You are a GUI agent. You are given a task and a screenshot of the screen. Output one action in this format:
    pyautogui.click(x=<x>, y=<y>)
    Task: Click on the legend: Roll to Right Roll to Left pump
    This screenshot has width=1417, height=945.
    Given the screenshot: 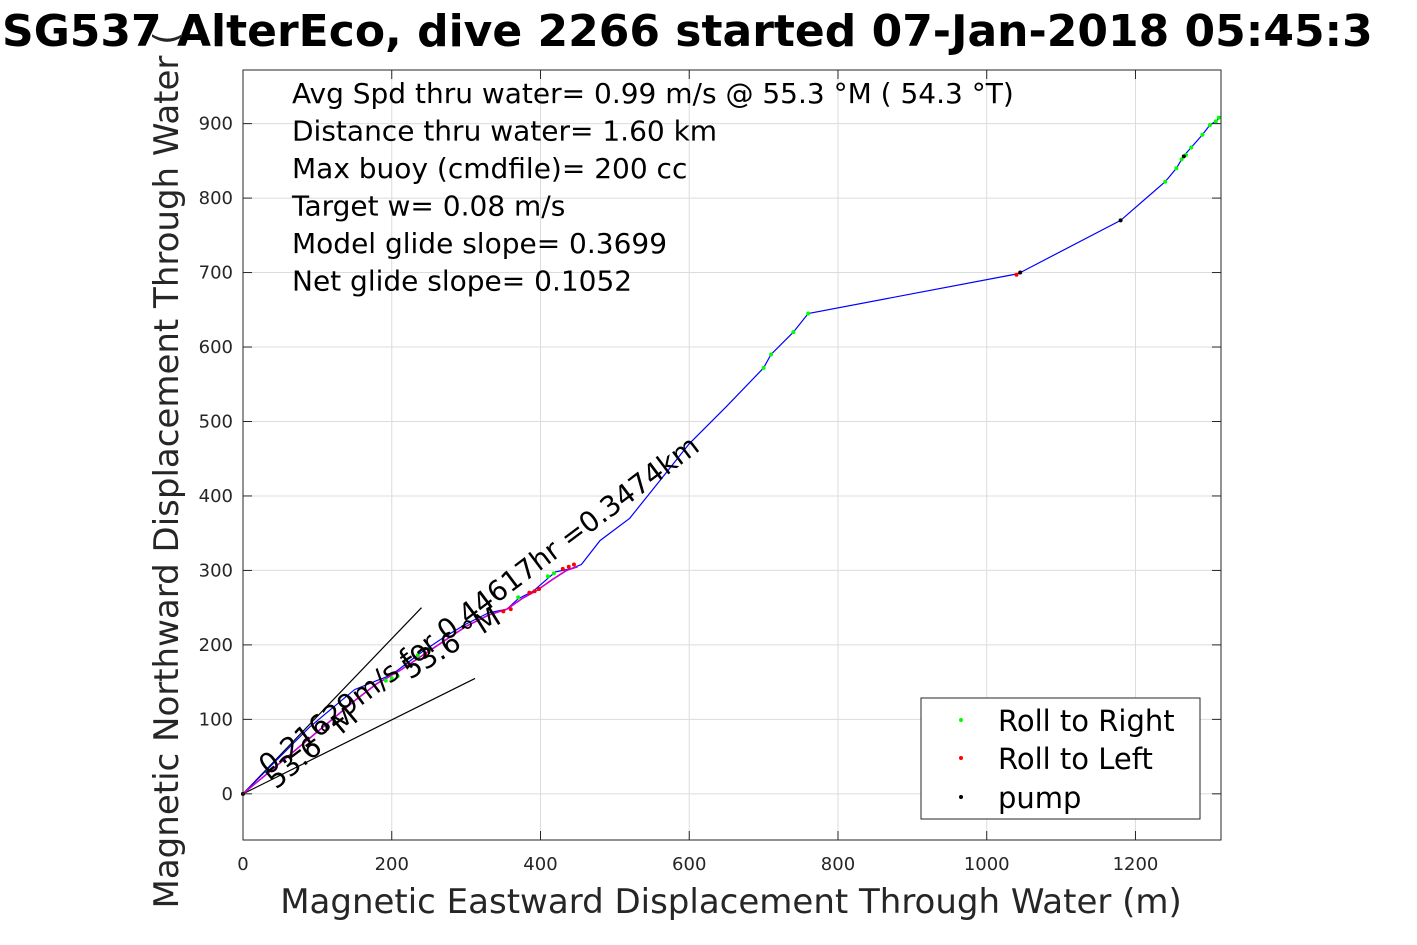 What is the action you would take?
    pyautogui.click(x=1060, y=758)
    